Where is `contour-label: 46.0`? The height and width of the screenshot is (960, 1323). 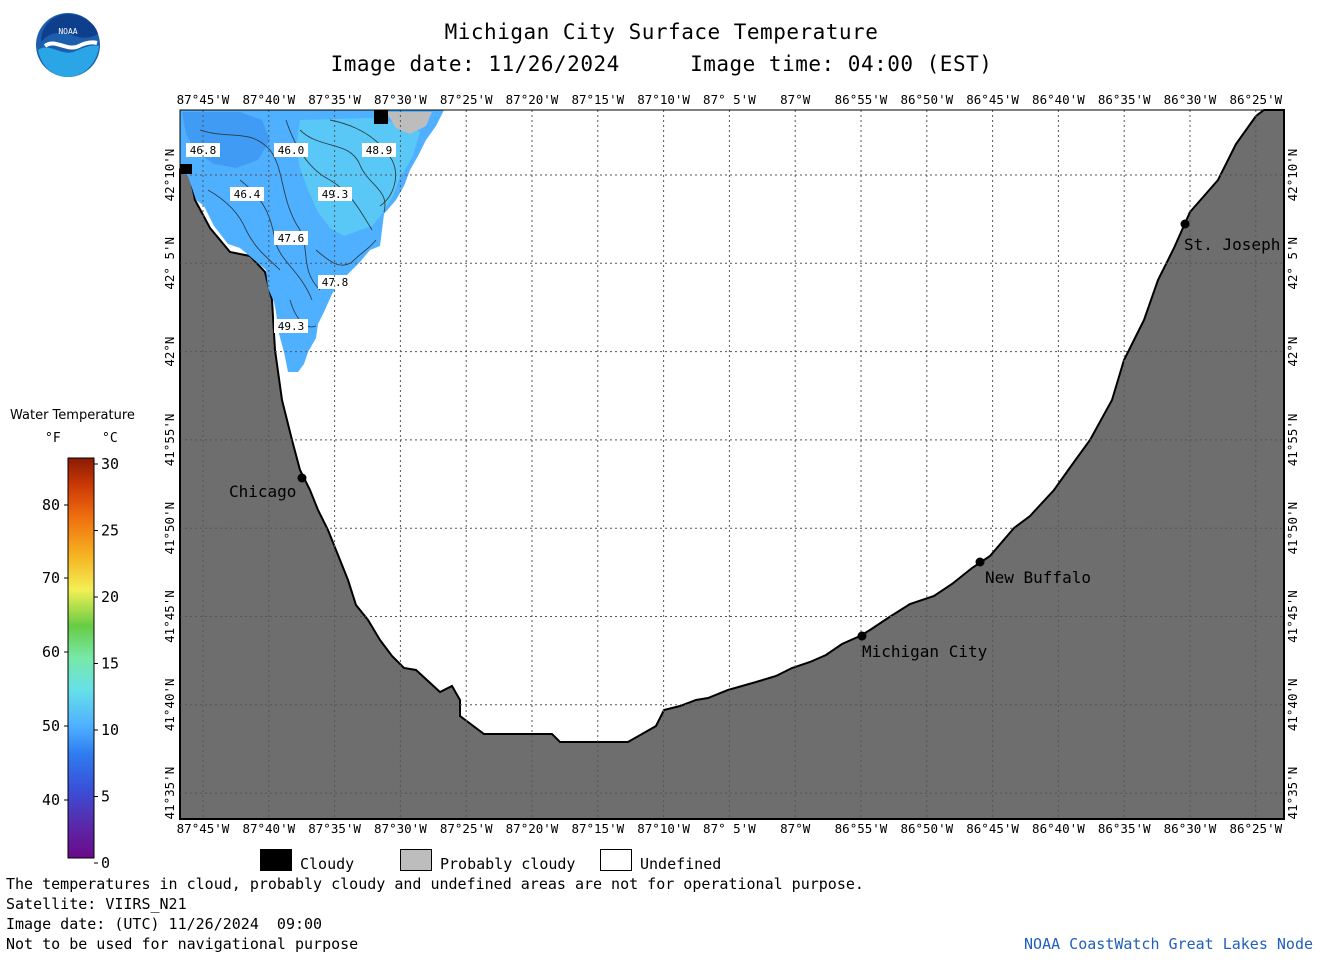 contour-label: 46.0 is located at coordinates (291, 150).